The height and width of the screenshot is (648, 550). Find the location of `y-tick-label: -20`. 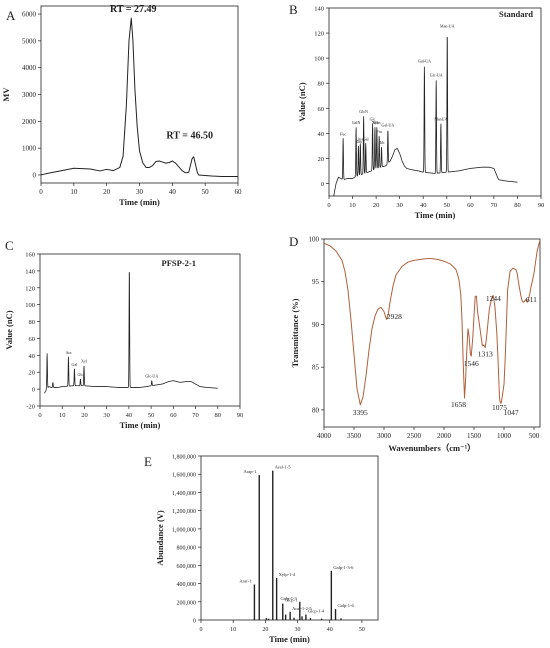

y-tick-label: -20 is located at coordinates (30, 407).